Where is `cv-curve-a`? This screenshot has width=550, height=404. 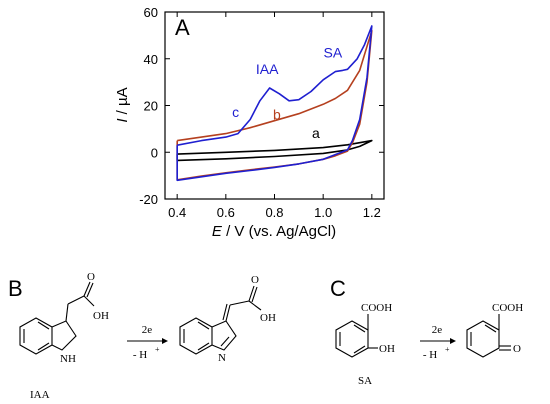
cv-curve-a is located at coordinates (274, 150).